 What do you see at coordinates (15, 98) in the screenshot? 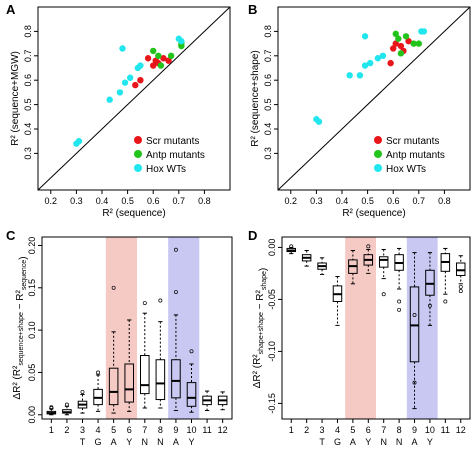
I see `y-axis-label: R² (sequence+MGW)` at bounding box center [15, 98].